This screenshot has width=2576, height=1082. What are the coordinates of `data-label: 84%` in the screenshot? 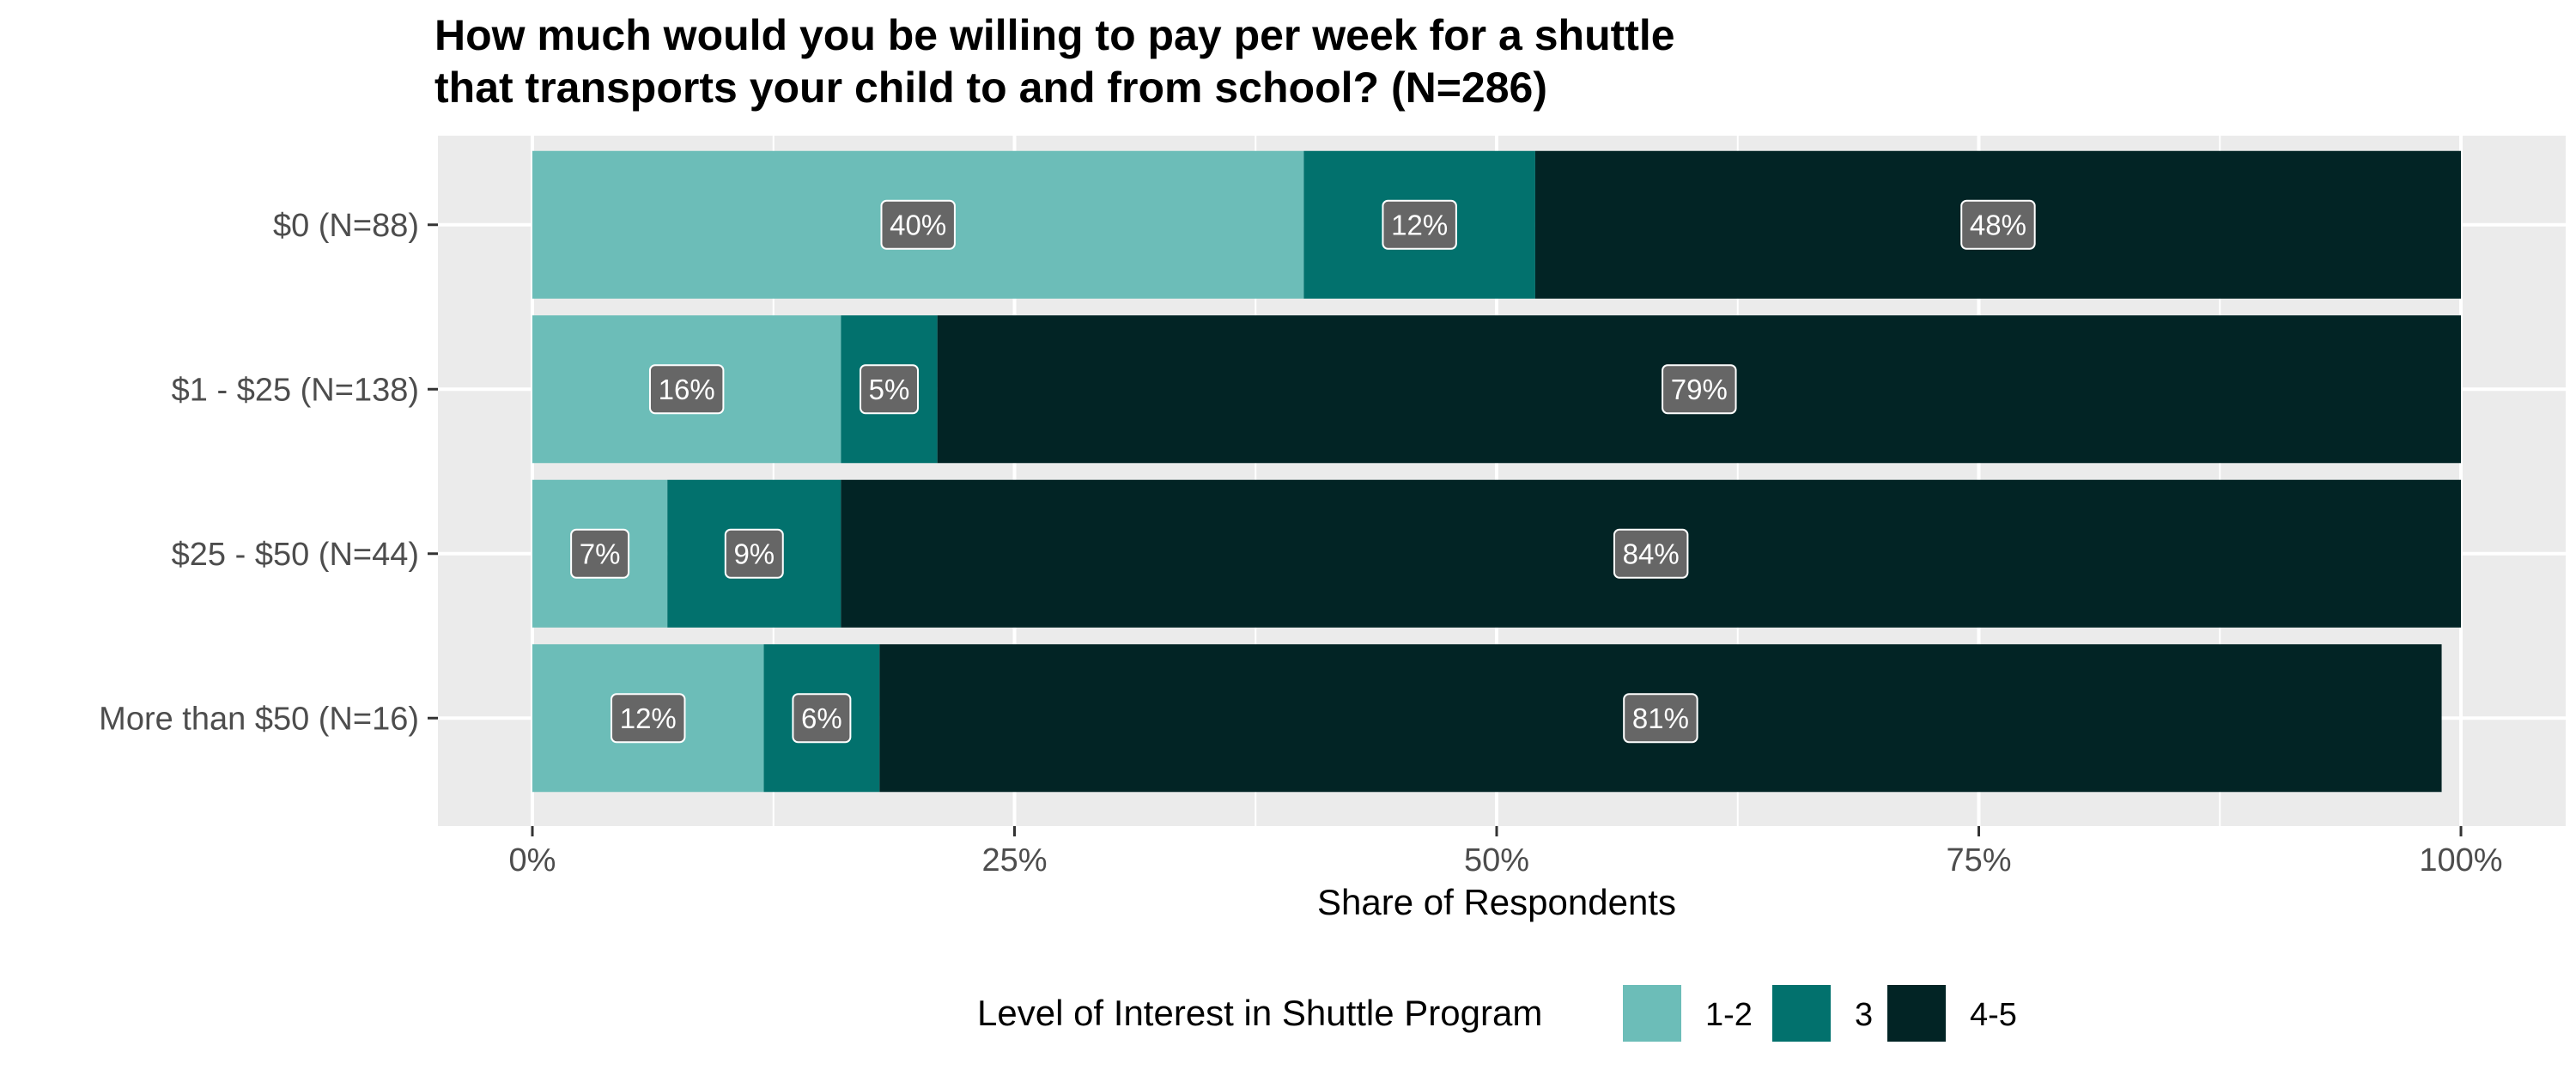 It's located at (1651, 553).